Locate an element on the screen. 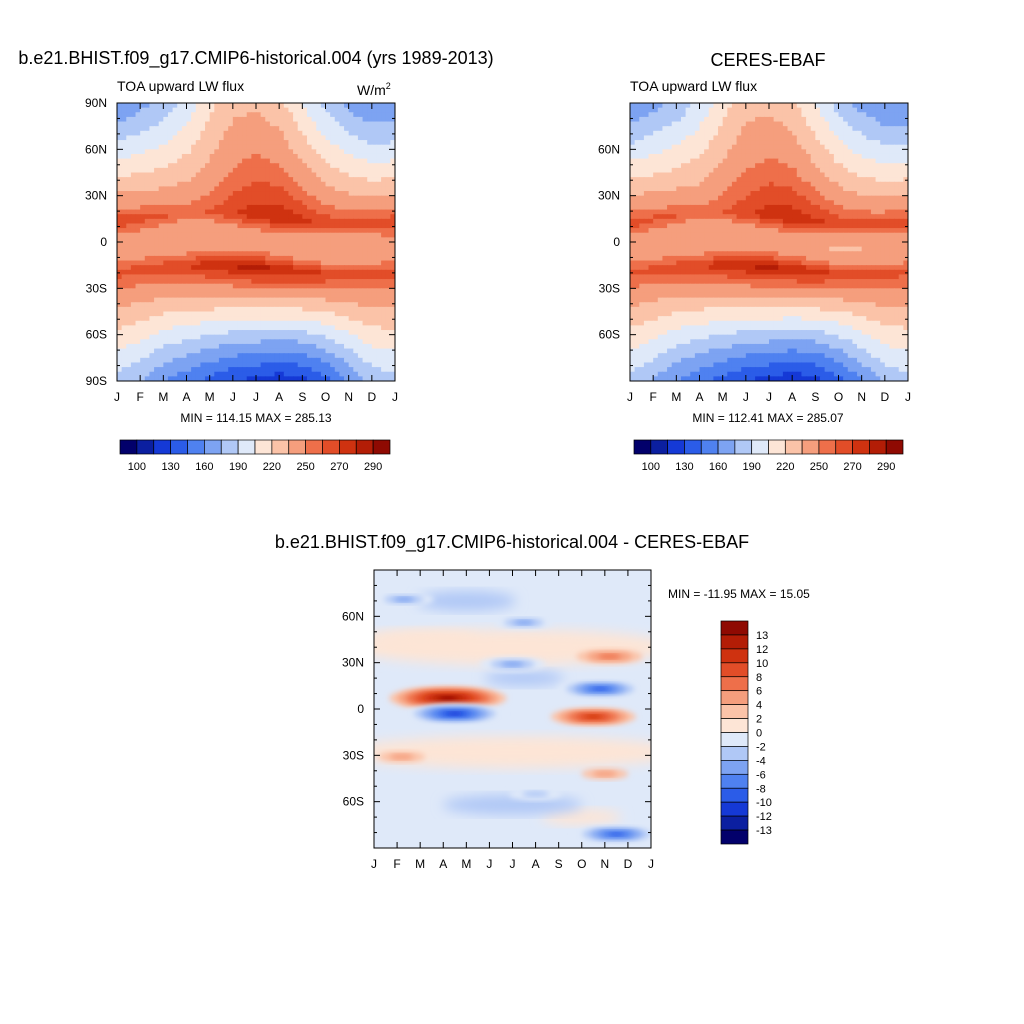 The height and width of the screenshot is (1024, 1024). y-tick-label: 30N is located at coordinates (96, 196).